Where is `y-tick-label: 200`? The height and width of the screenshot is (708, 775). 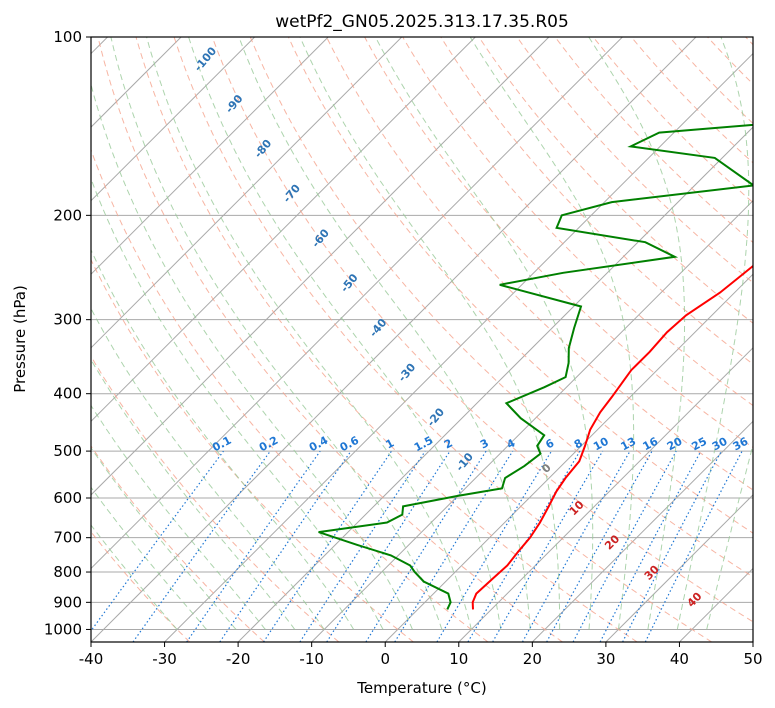
y-tick-label: 200 is located at coordinates (67, 215).